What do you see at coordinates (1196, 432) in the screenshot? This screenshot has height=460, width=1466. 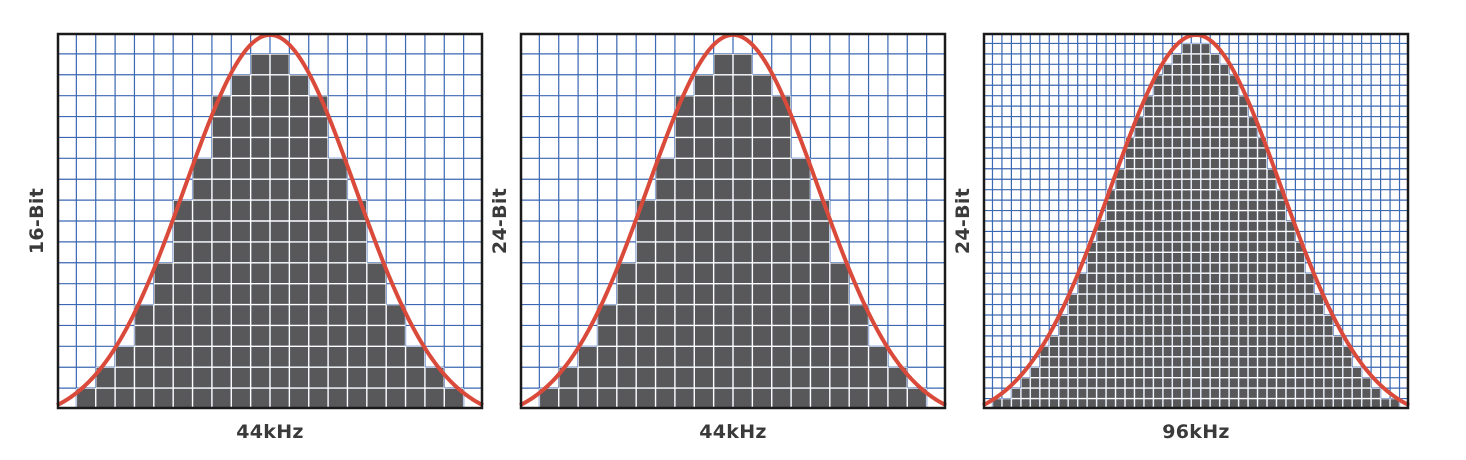 I see `sample-rate-label: 96kHz` at bounding box center [1196, 432].